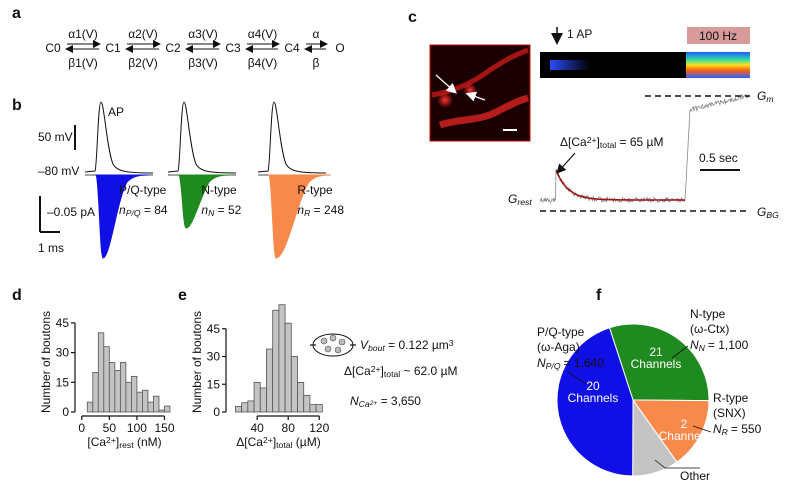 The image size is (800, 499). Describe the element at coordinates (566, 163) in the screenshot. I see `pointer` at that location.